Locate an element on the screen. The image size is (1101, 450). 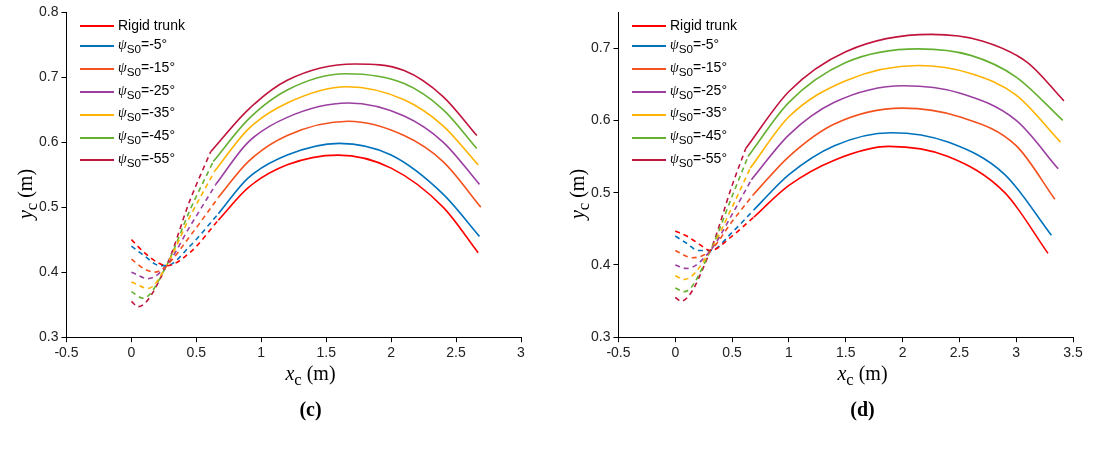
x-tick-label: 3.5 is located at coordinates (1073, 352).